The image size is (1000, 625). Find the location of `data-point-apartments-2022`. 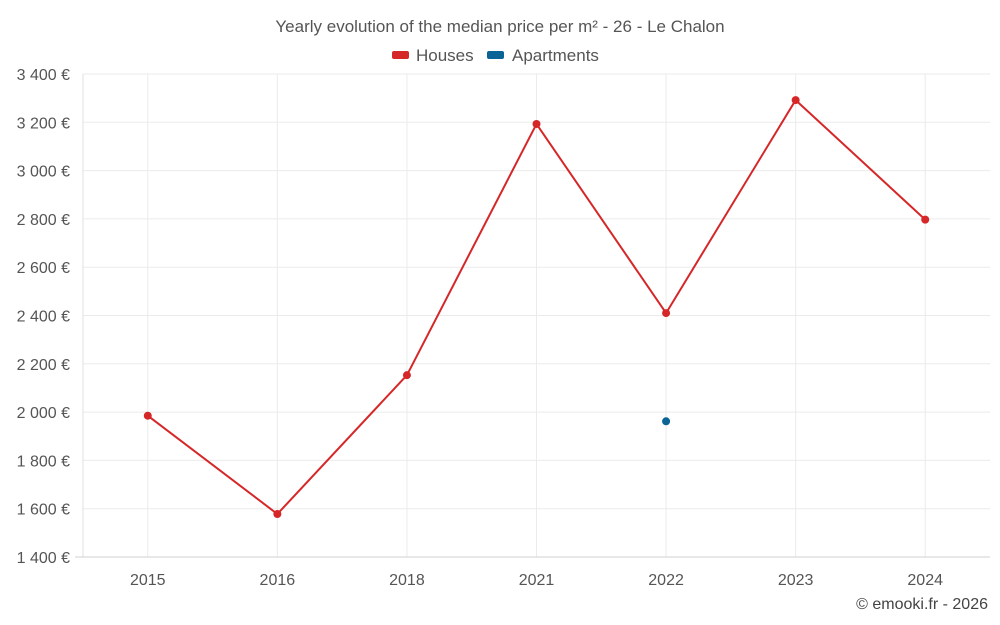

data-point-apartments-2022 is located at coordinates (666, 421).